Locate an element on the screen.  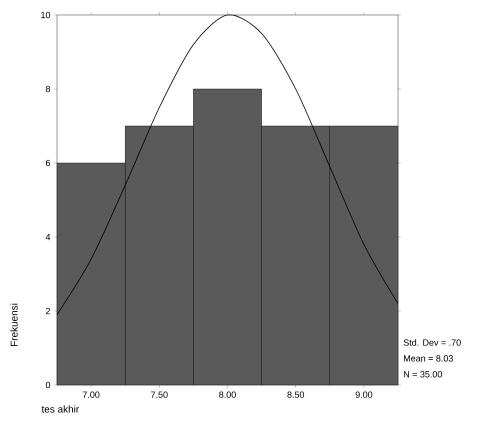
y-axis-title: Frekuensi is located at coordinates (14, 325).